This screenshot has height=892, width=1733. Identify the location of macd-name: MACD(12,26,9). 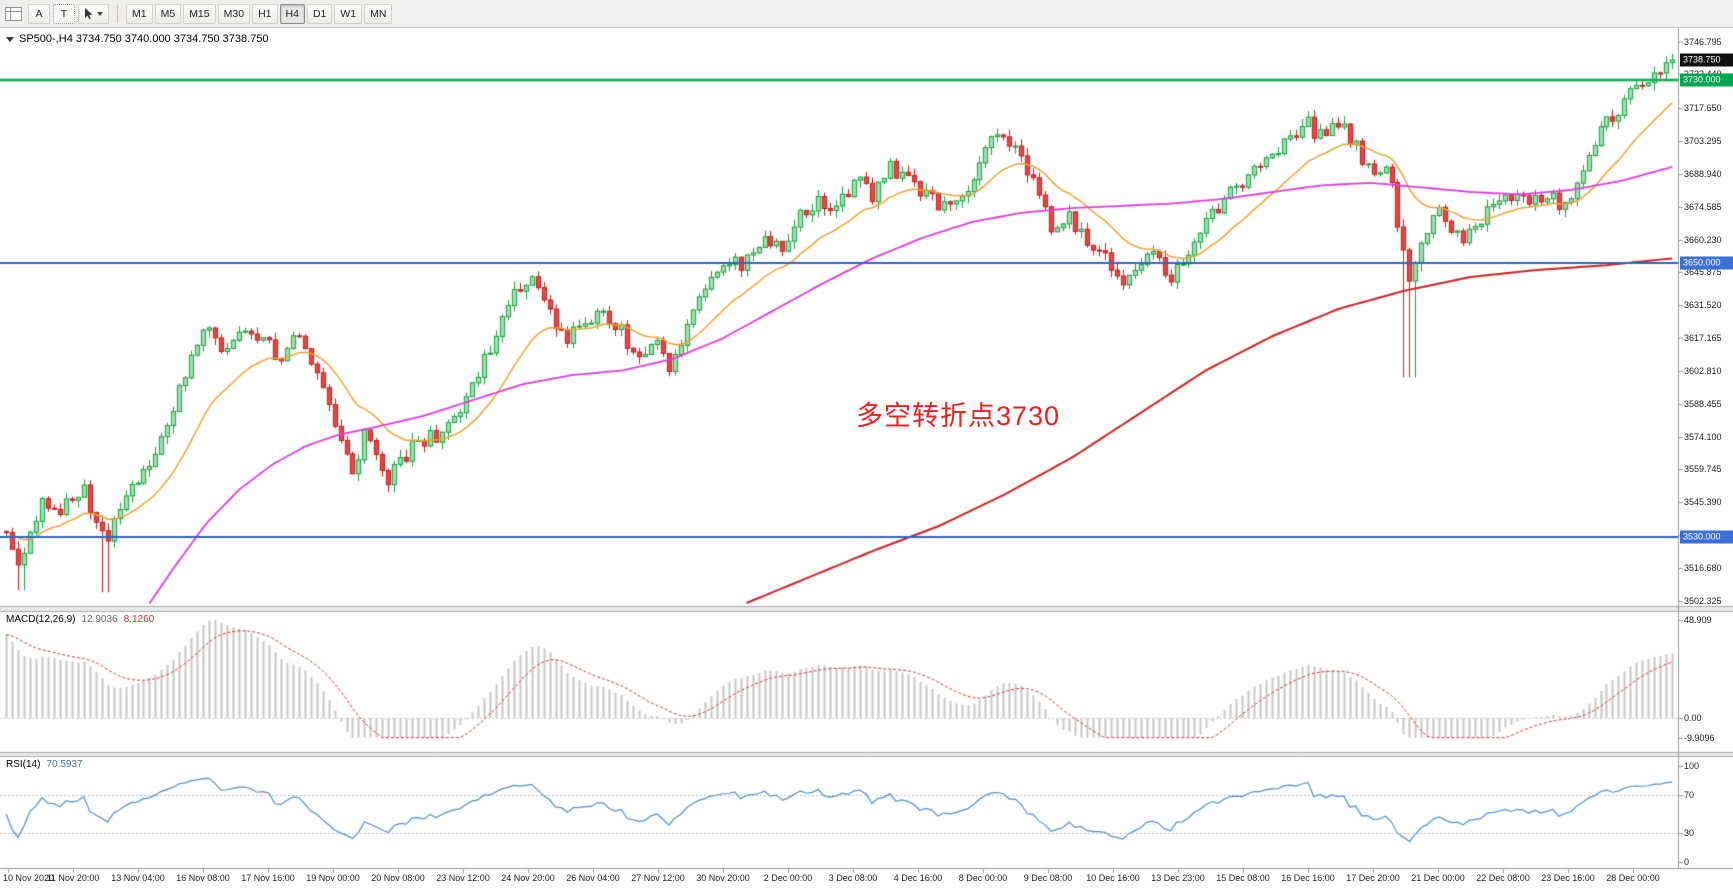
(41, 619).